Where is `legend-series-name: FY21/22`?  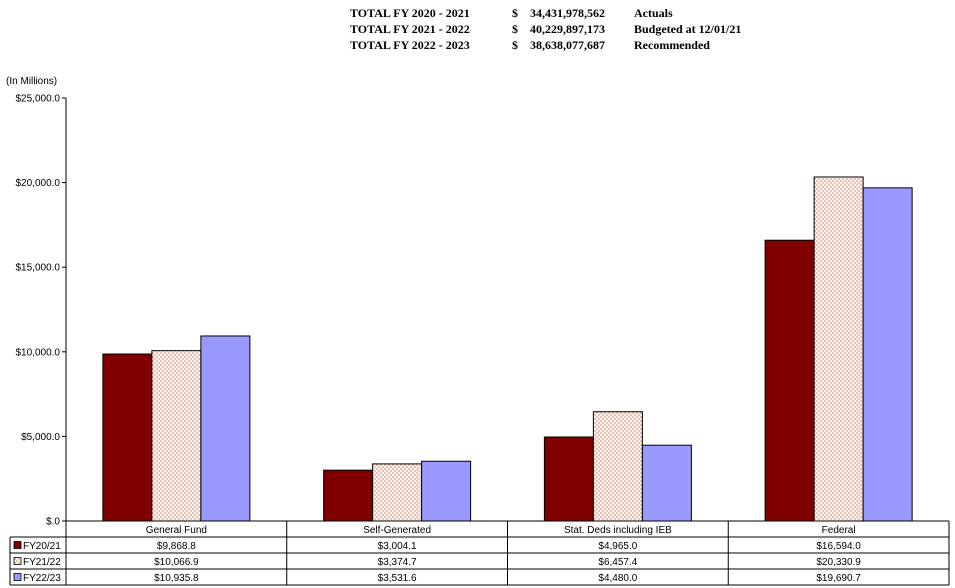
legend-series-name: FY21/22 is located at coordinates (42, 562).